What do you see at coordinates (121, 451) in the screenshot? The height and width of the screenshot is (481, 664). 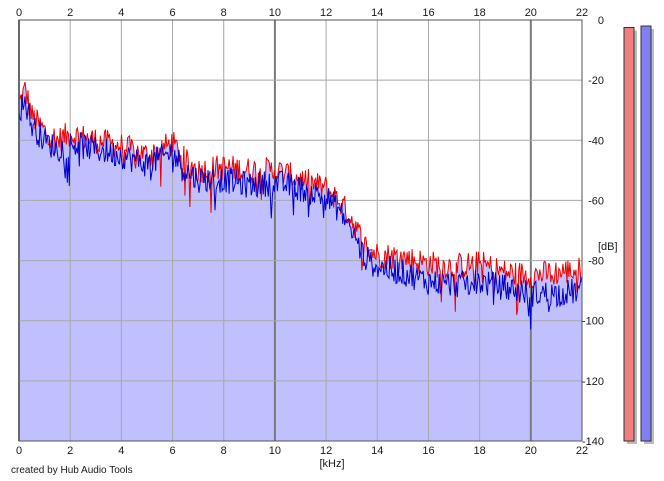 I see `x-tick-label-bottom: 4` at bounding box center [121, 451].